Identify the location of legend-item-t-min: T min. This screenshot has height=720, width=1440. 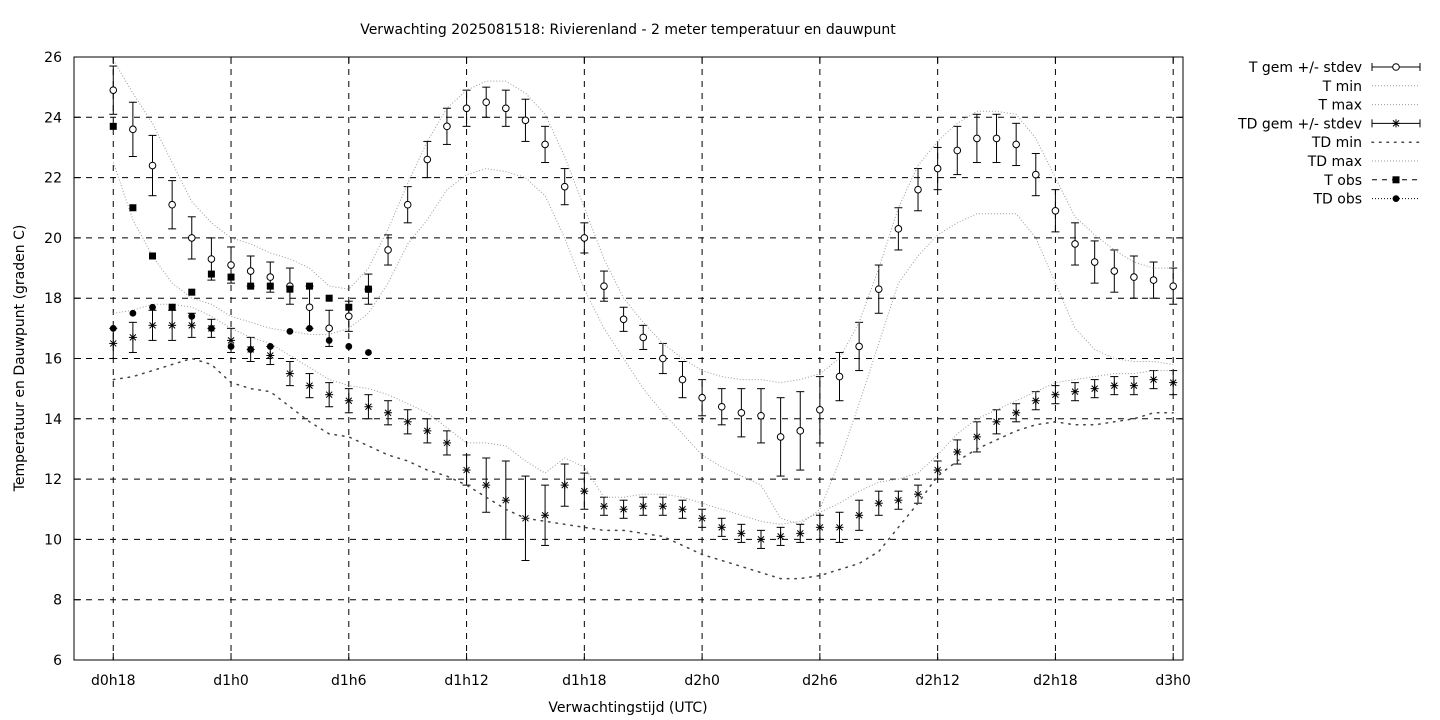
(1371, 87).